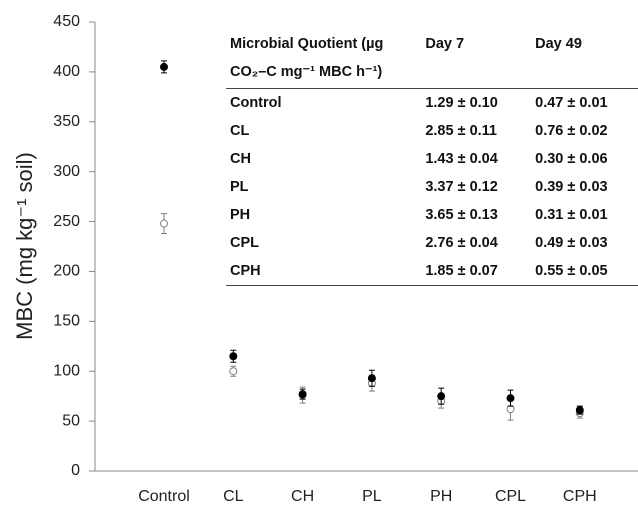  Describe the element at coordinates (461, 187) in the screenshot. I see `table-cell: 3.37 ± 0.12` at that location.